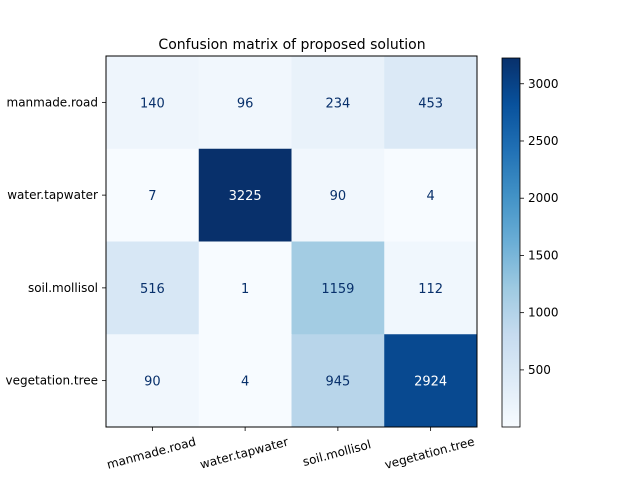 Image resolution: width=640 pixels, height=484 pixels. Describe the element at coordinates (543, 141) in the screenshot. I see `colorbar-tick-label: 2500` at that location.